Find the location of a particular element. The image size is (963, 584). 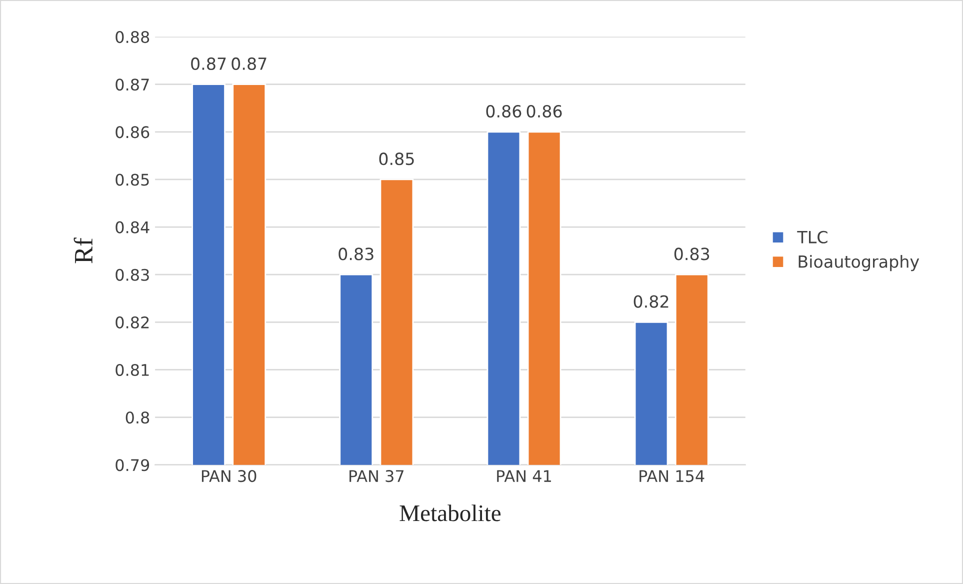

y-tick-label: 0.84 is located at coordinates (133, 227).